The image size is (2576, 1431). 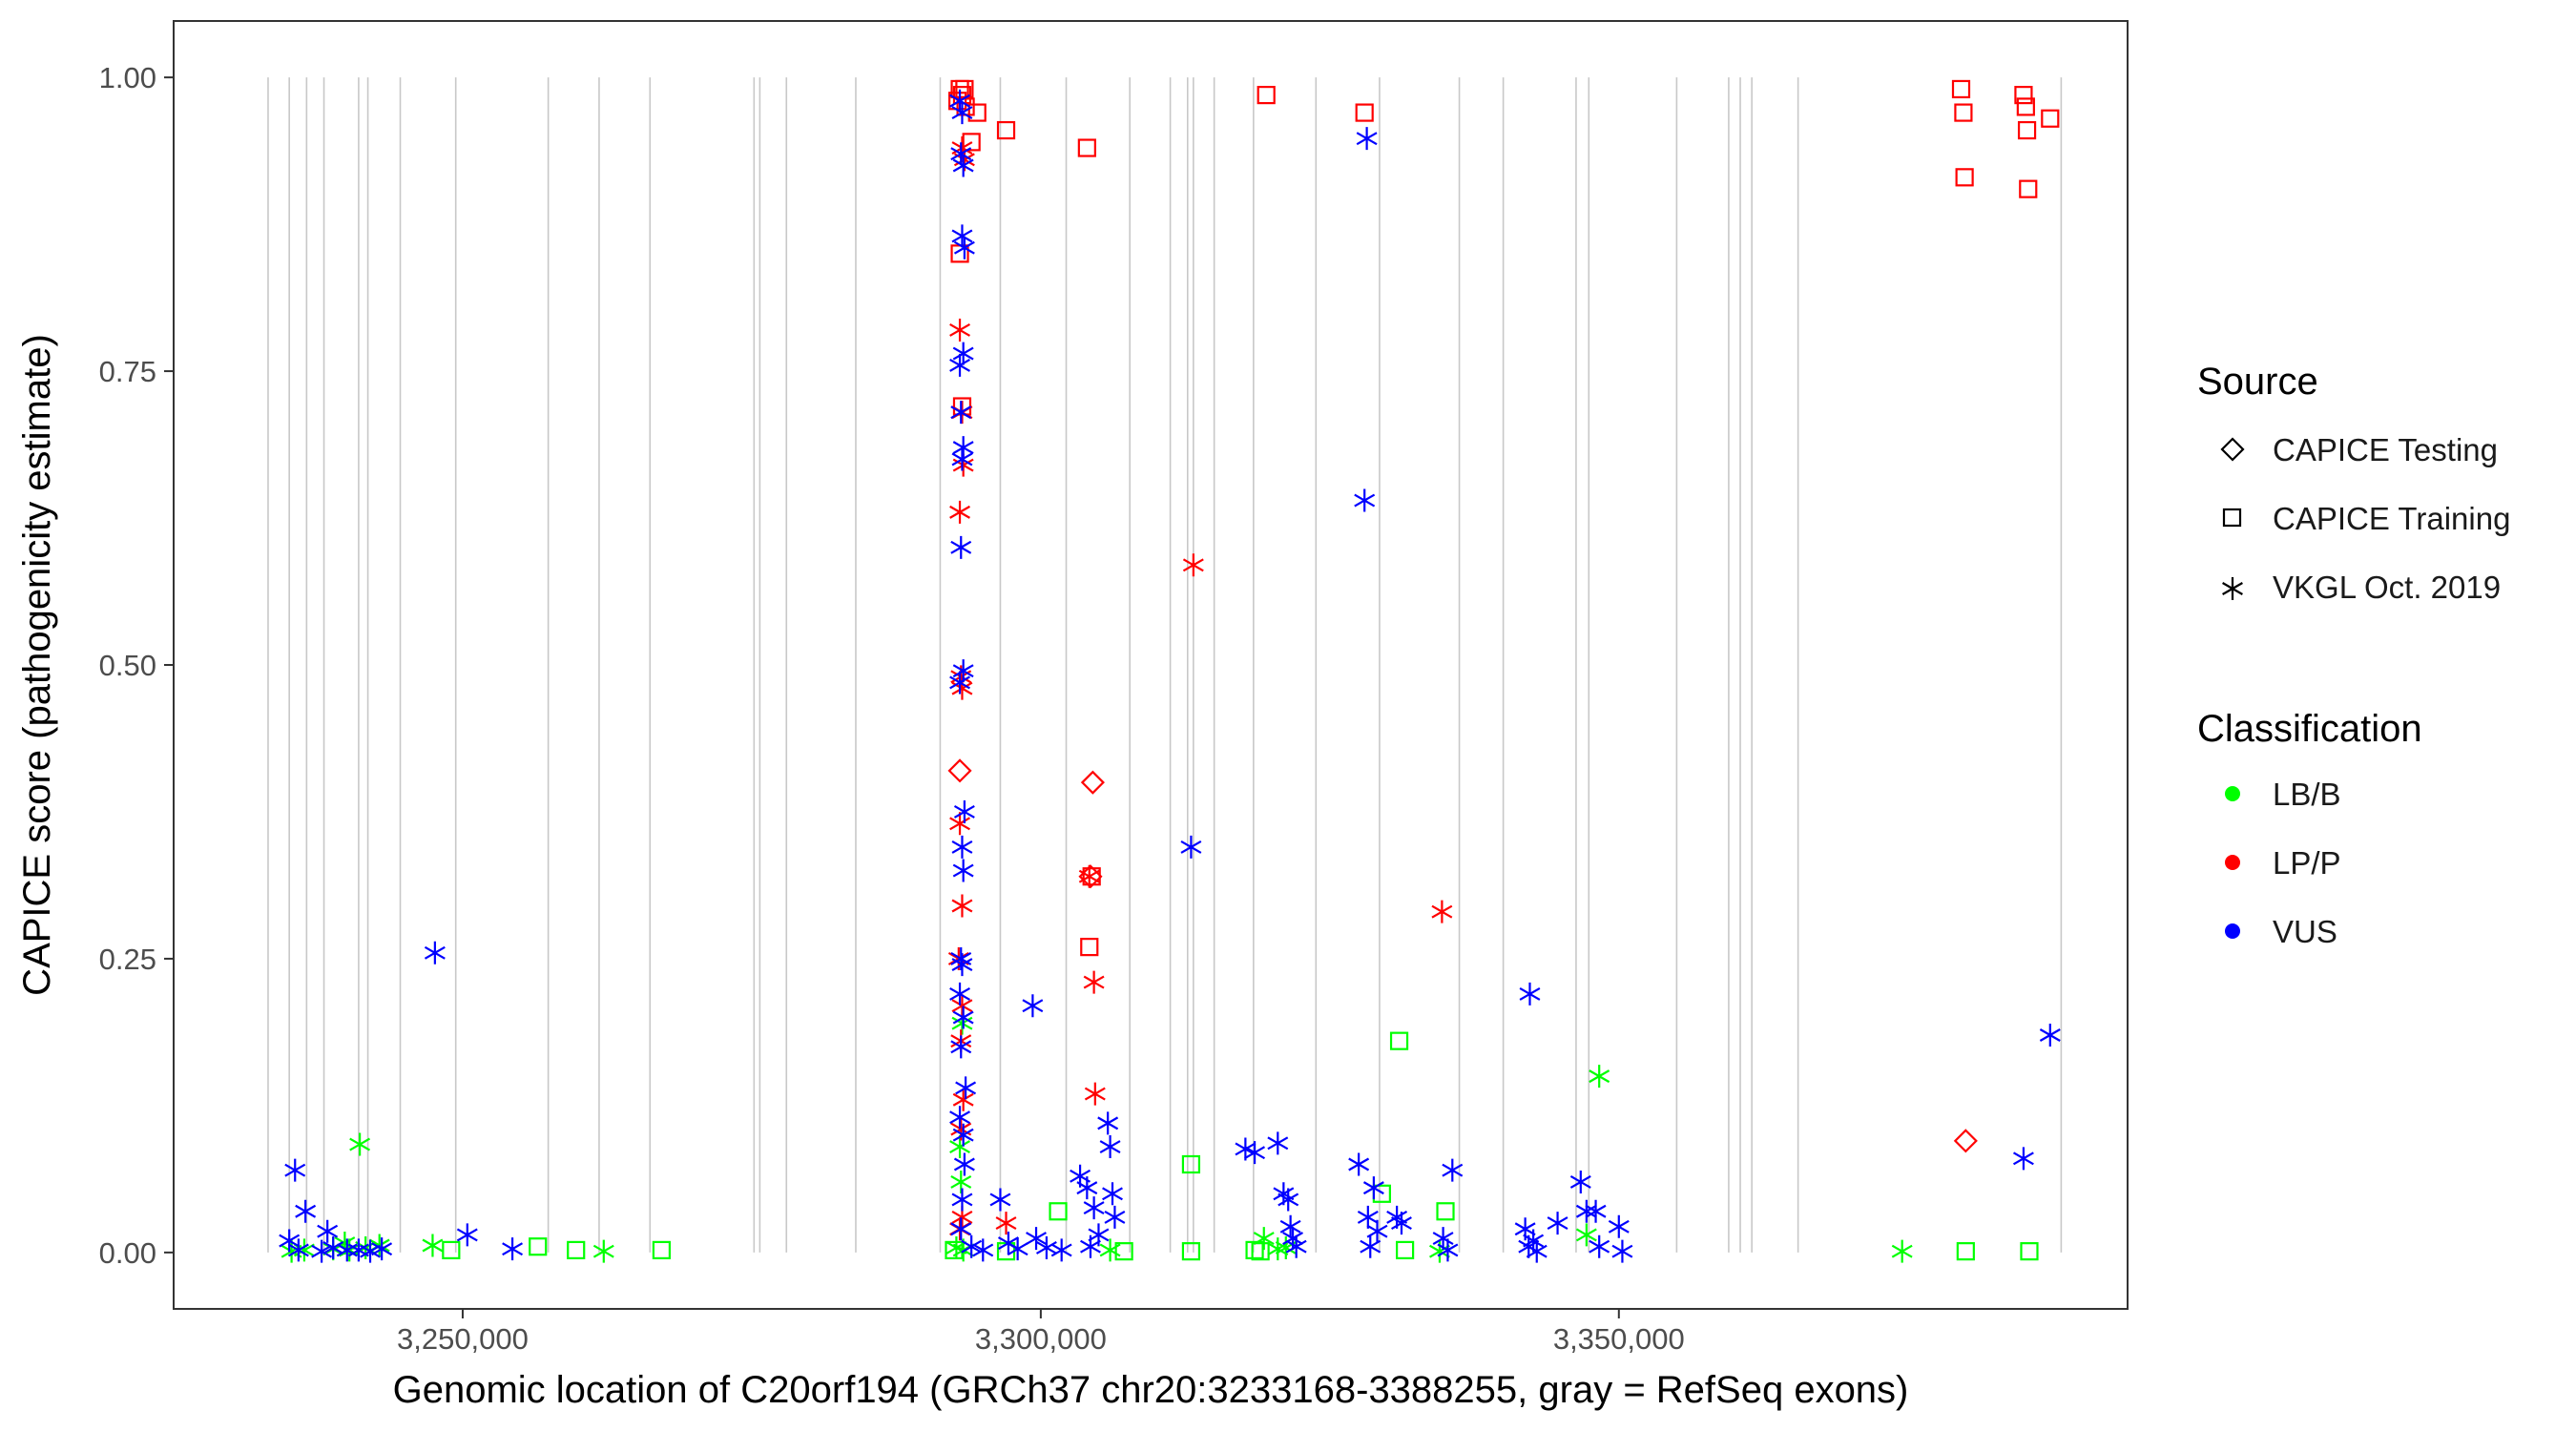 I want to click on x-tick-label: 3,250,000, so click(x=463, y=1339).